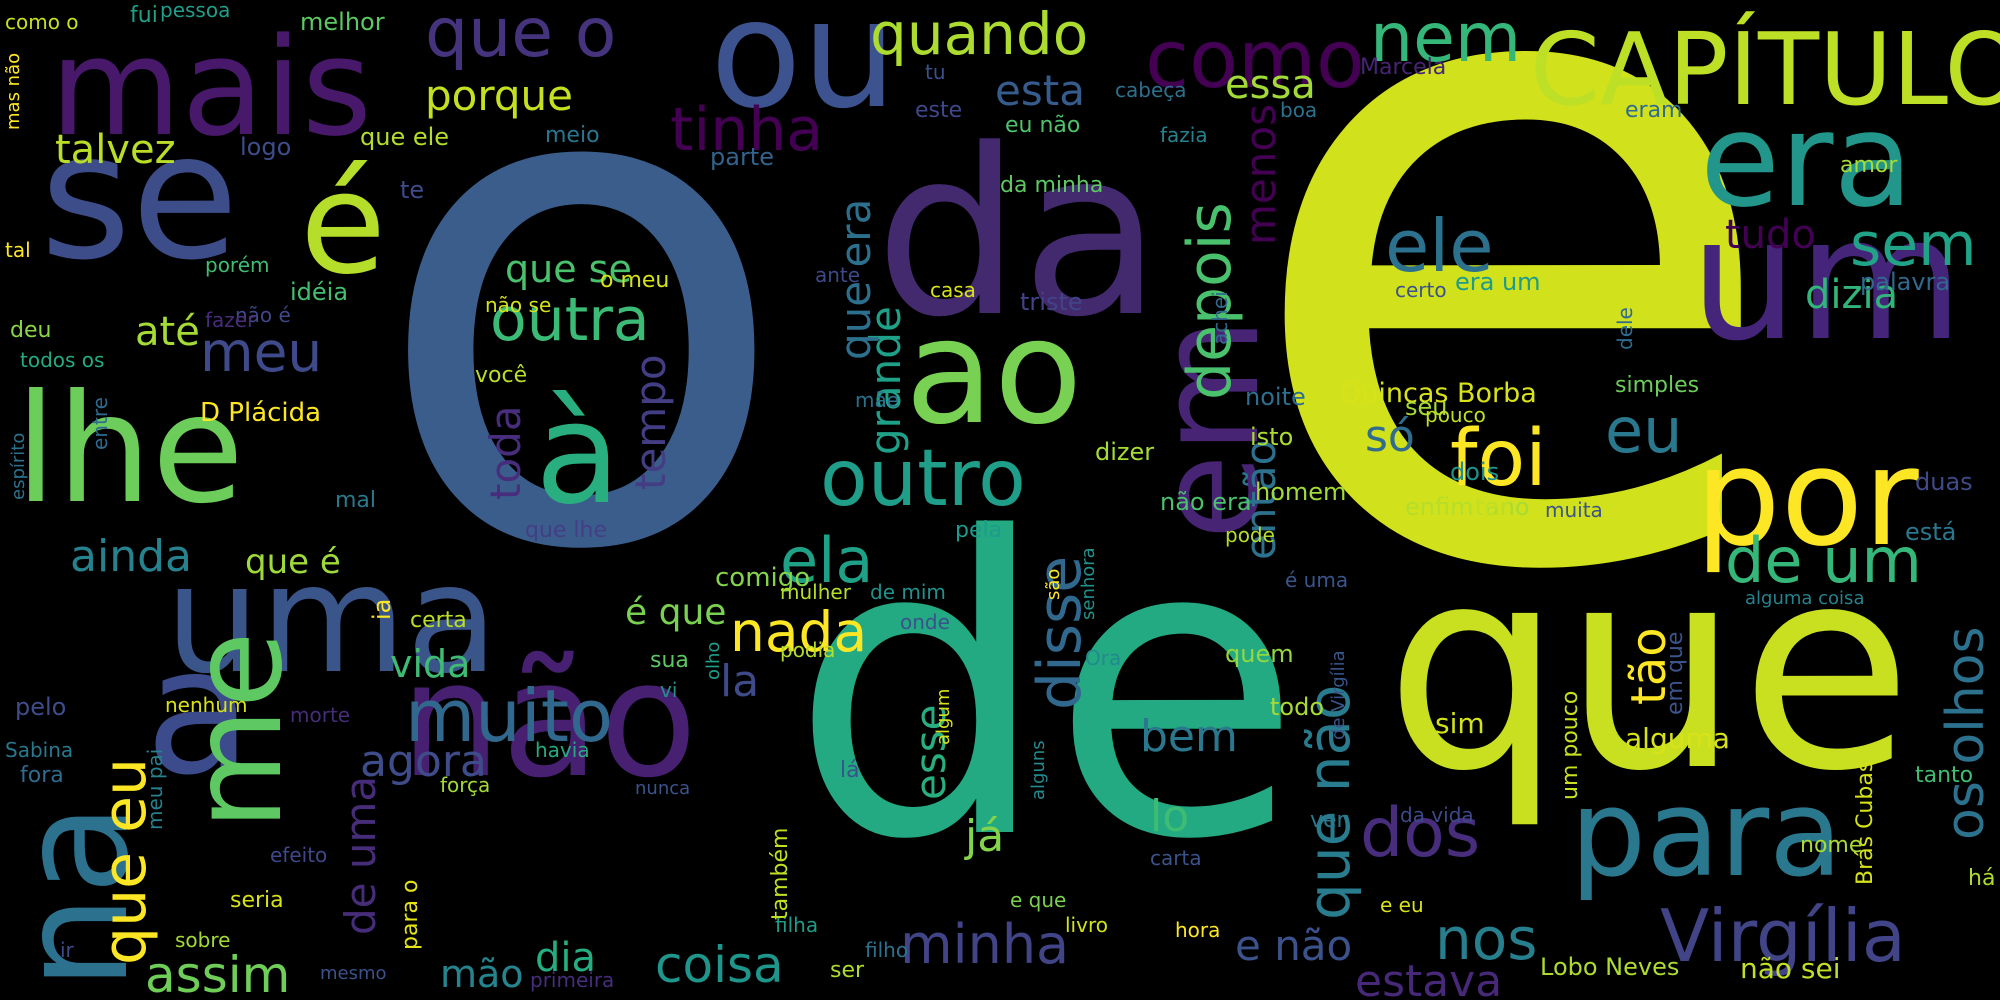  I want to click on word-casa: casa, so click(953, 290).